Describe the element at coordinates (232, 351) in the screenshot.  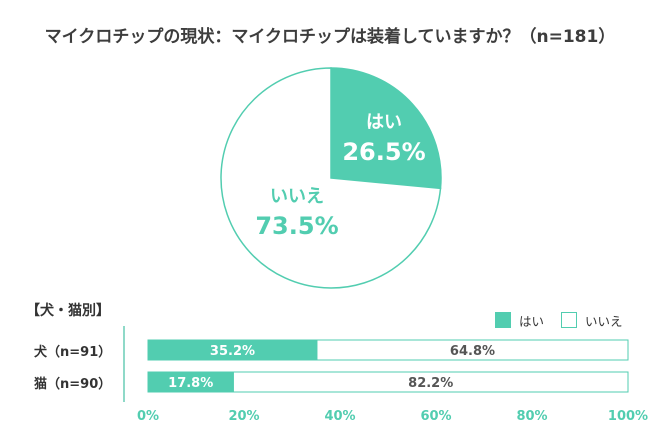
I see `bar-data-label-dog-yes: 35.2%` at that location.